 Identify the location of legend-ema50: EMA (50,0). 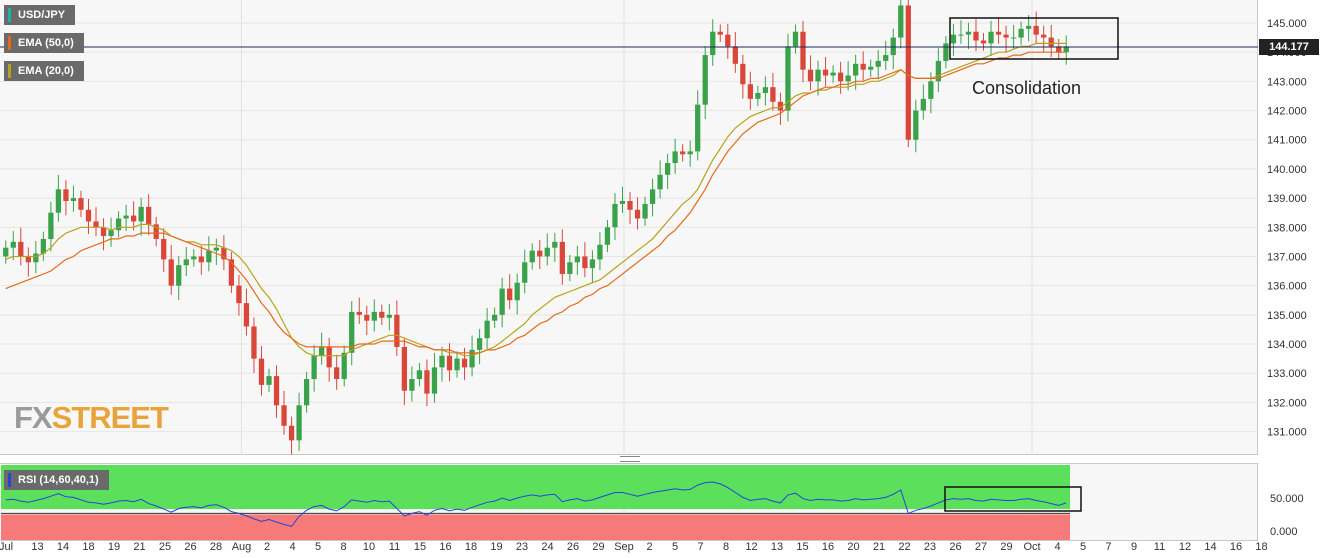
(44, 43).